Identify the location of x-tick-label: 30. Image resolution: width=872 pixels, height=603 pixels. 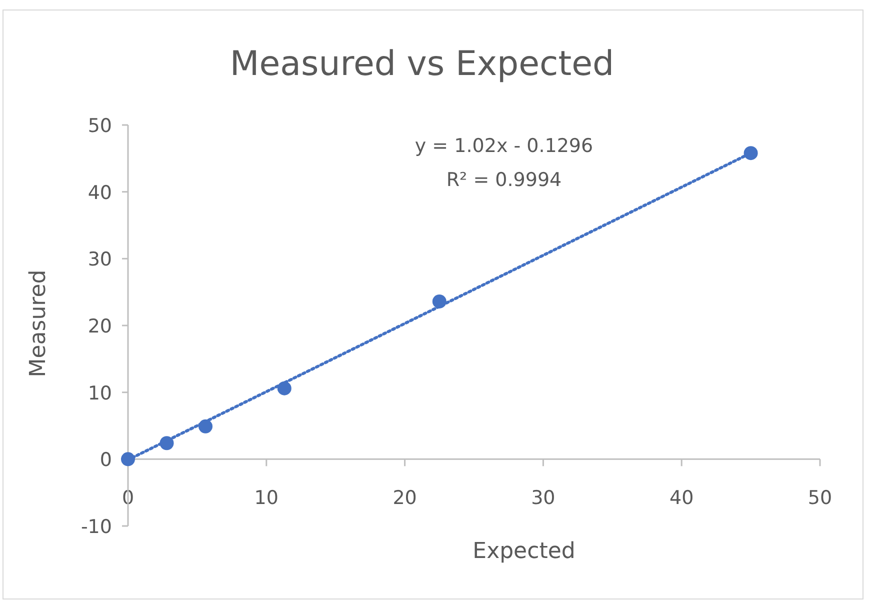
(543, 498).